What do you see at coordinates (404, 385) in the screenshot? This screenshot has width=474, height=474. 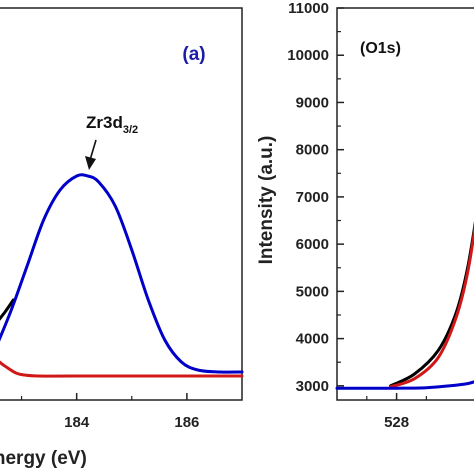 I see `series-baseline-blue` at bounding box center [404, 385].